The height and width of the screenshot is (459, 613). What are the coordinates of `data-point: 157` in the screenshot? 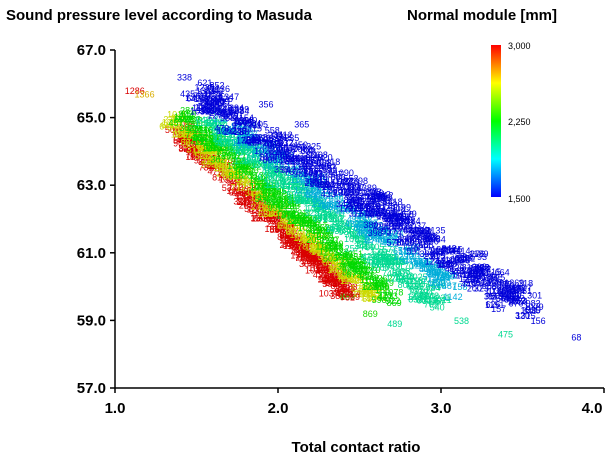 It's located at (498, 309).